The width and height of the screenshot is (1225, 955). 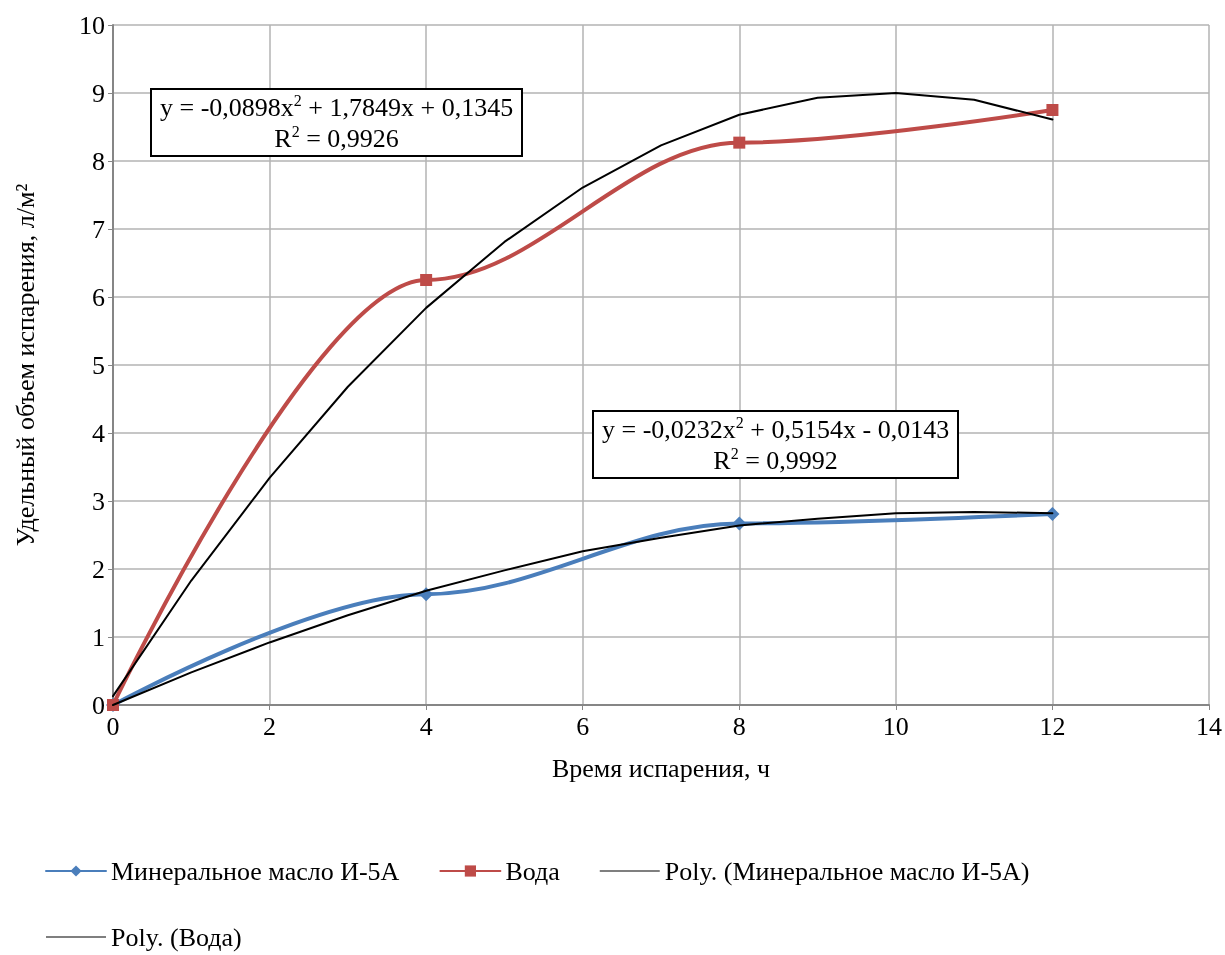 What do you see at coordinates (583, 726) in the screenshot?
I see `x-tick-label: 6` at bounding box center [583, 726].